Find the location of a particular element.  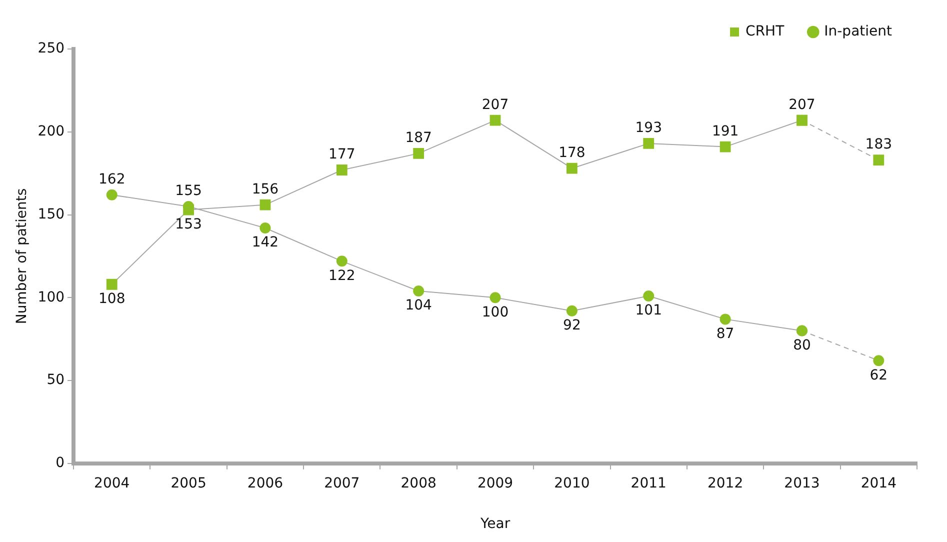

data-label: 162 is located at coordinates (112, 180).